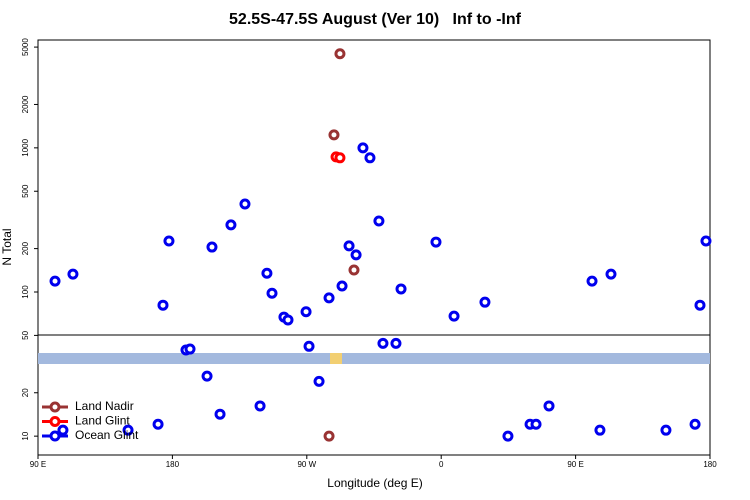 The width and height of the screenshot is (750, 500). What do you see at coordinates (306, 464) in the screenshot?
I see `x-tick-label: 90 W` at bounding box center [306, 464].